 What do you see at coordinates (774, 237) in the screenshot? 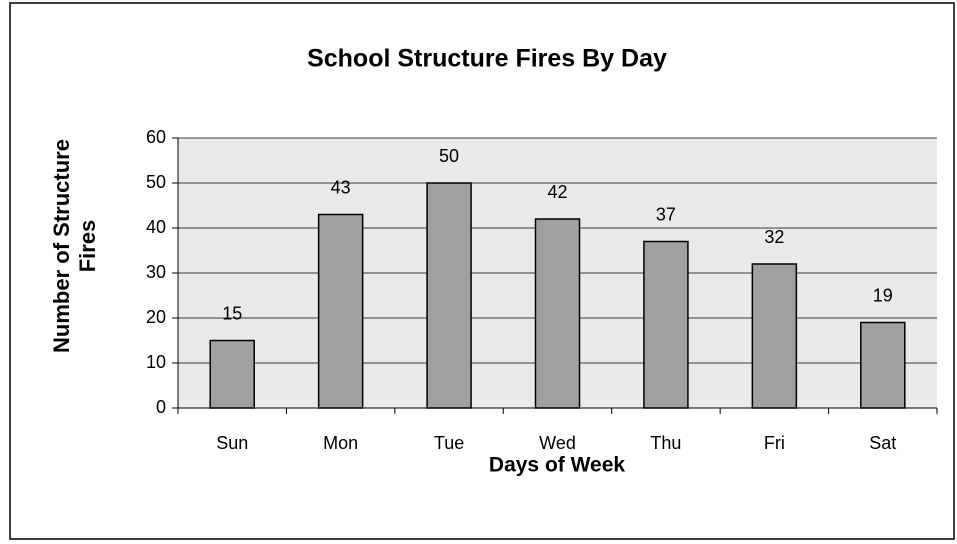
I see `data-label: 32` at bounding box center [774, 237].